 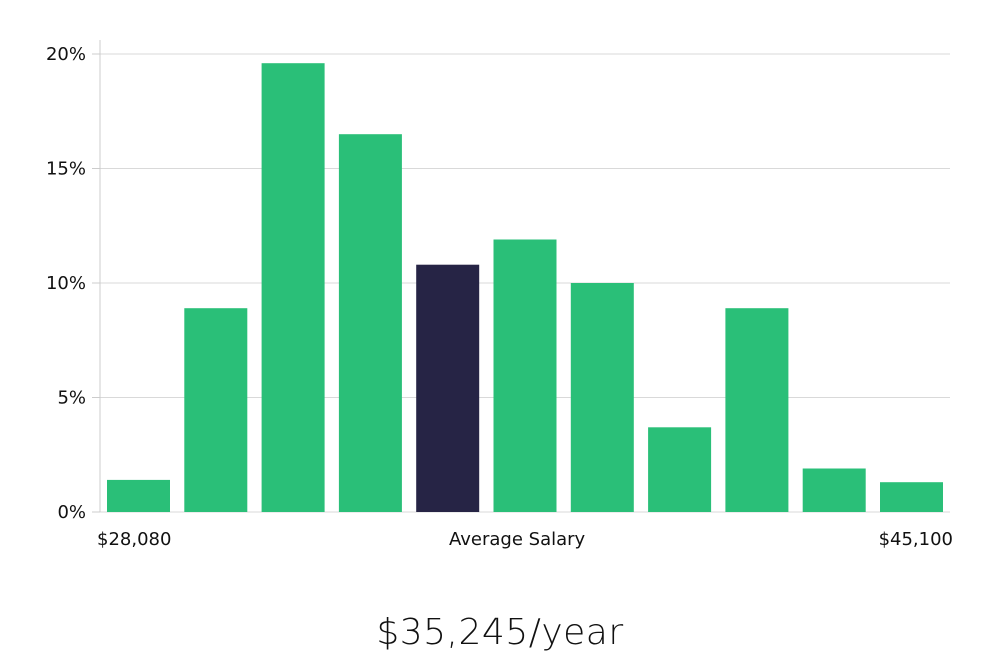 What do you see at coordinates (134, 539) in the screenshot?
I see `x-min-label: $28,080` at bounding box center [134, 539].